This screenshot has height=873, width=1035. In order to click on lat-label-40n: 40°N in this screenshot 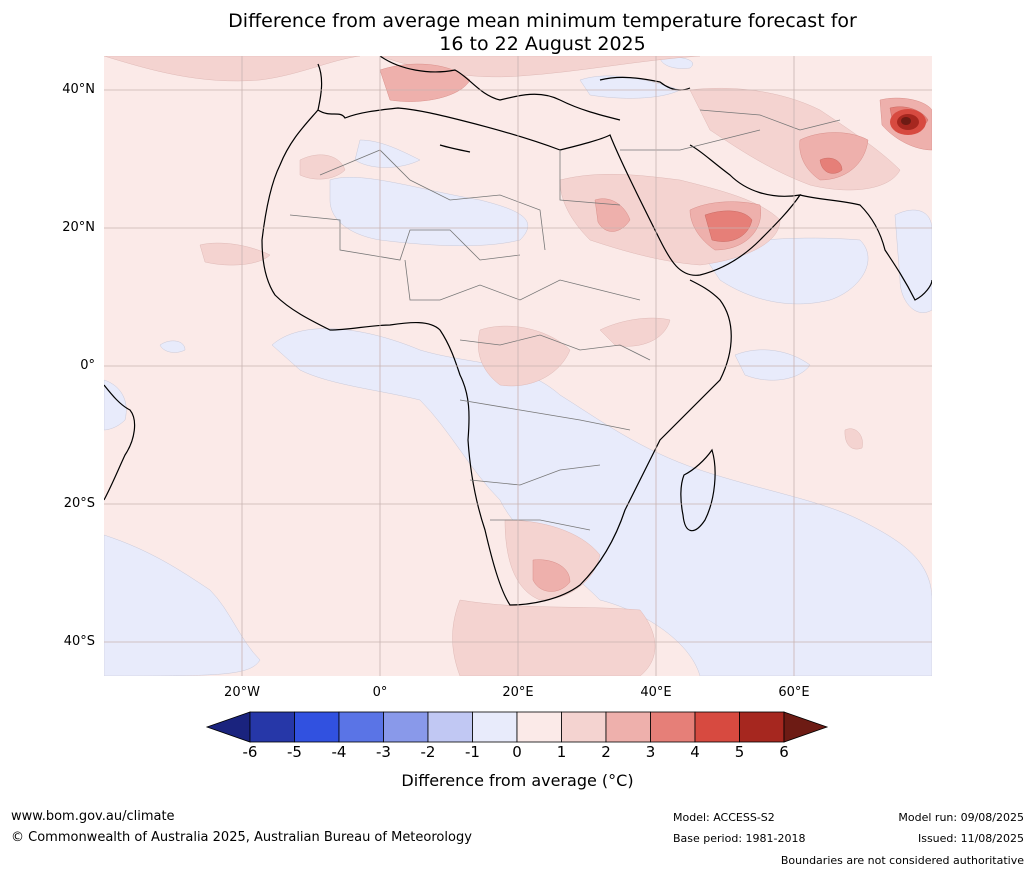, I will do `click(78, 89)`.